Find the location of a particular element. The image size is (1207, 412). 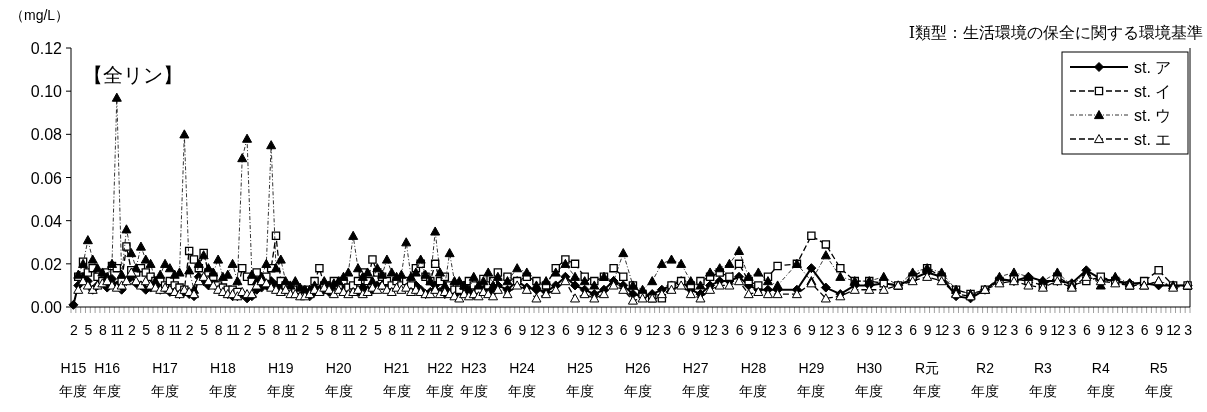

category-label: H17年度 is located at coordinates (165, 379).